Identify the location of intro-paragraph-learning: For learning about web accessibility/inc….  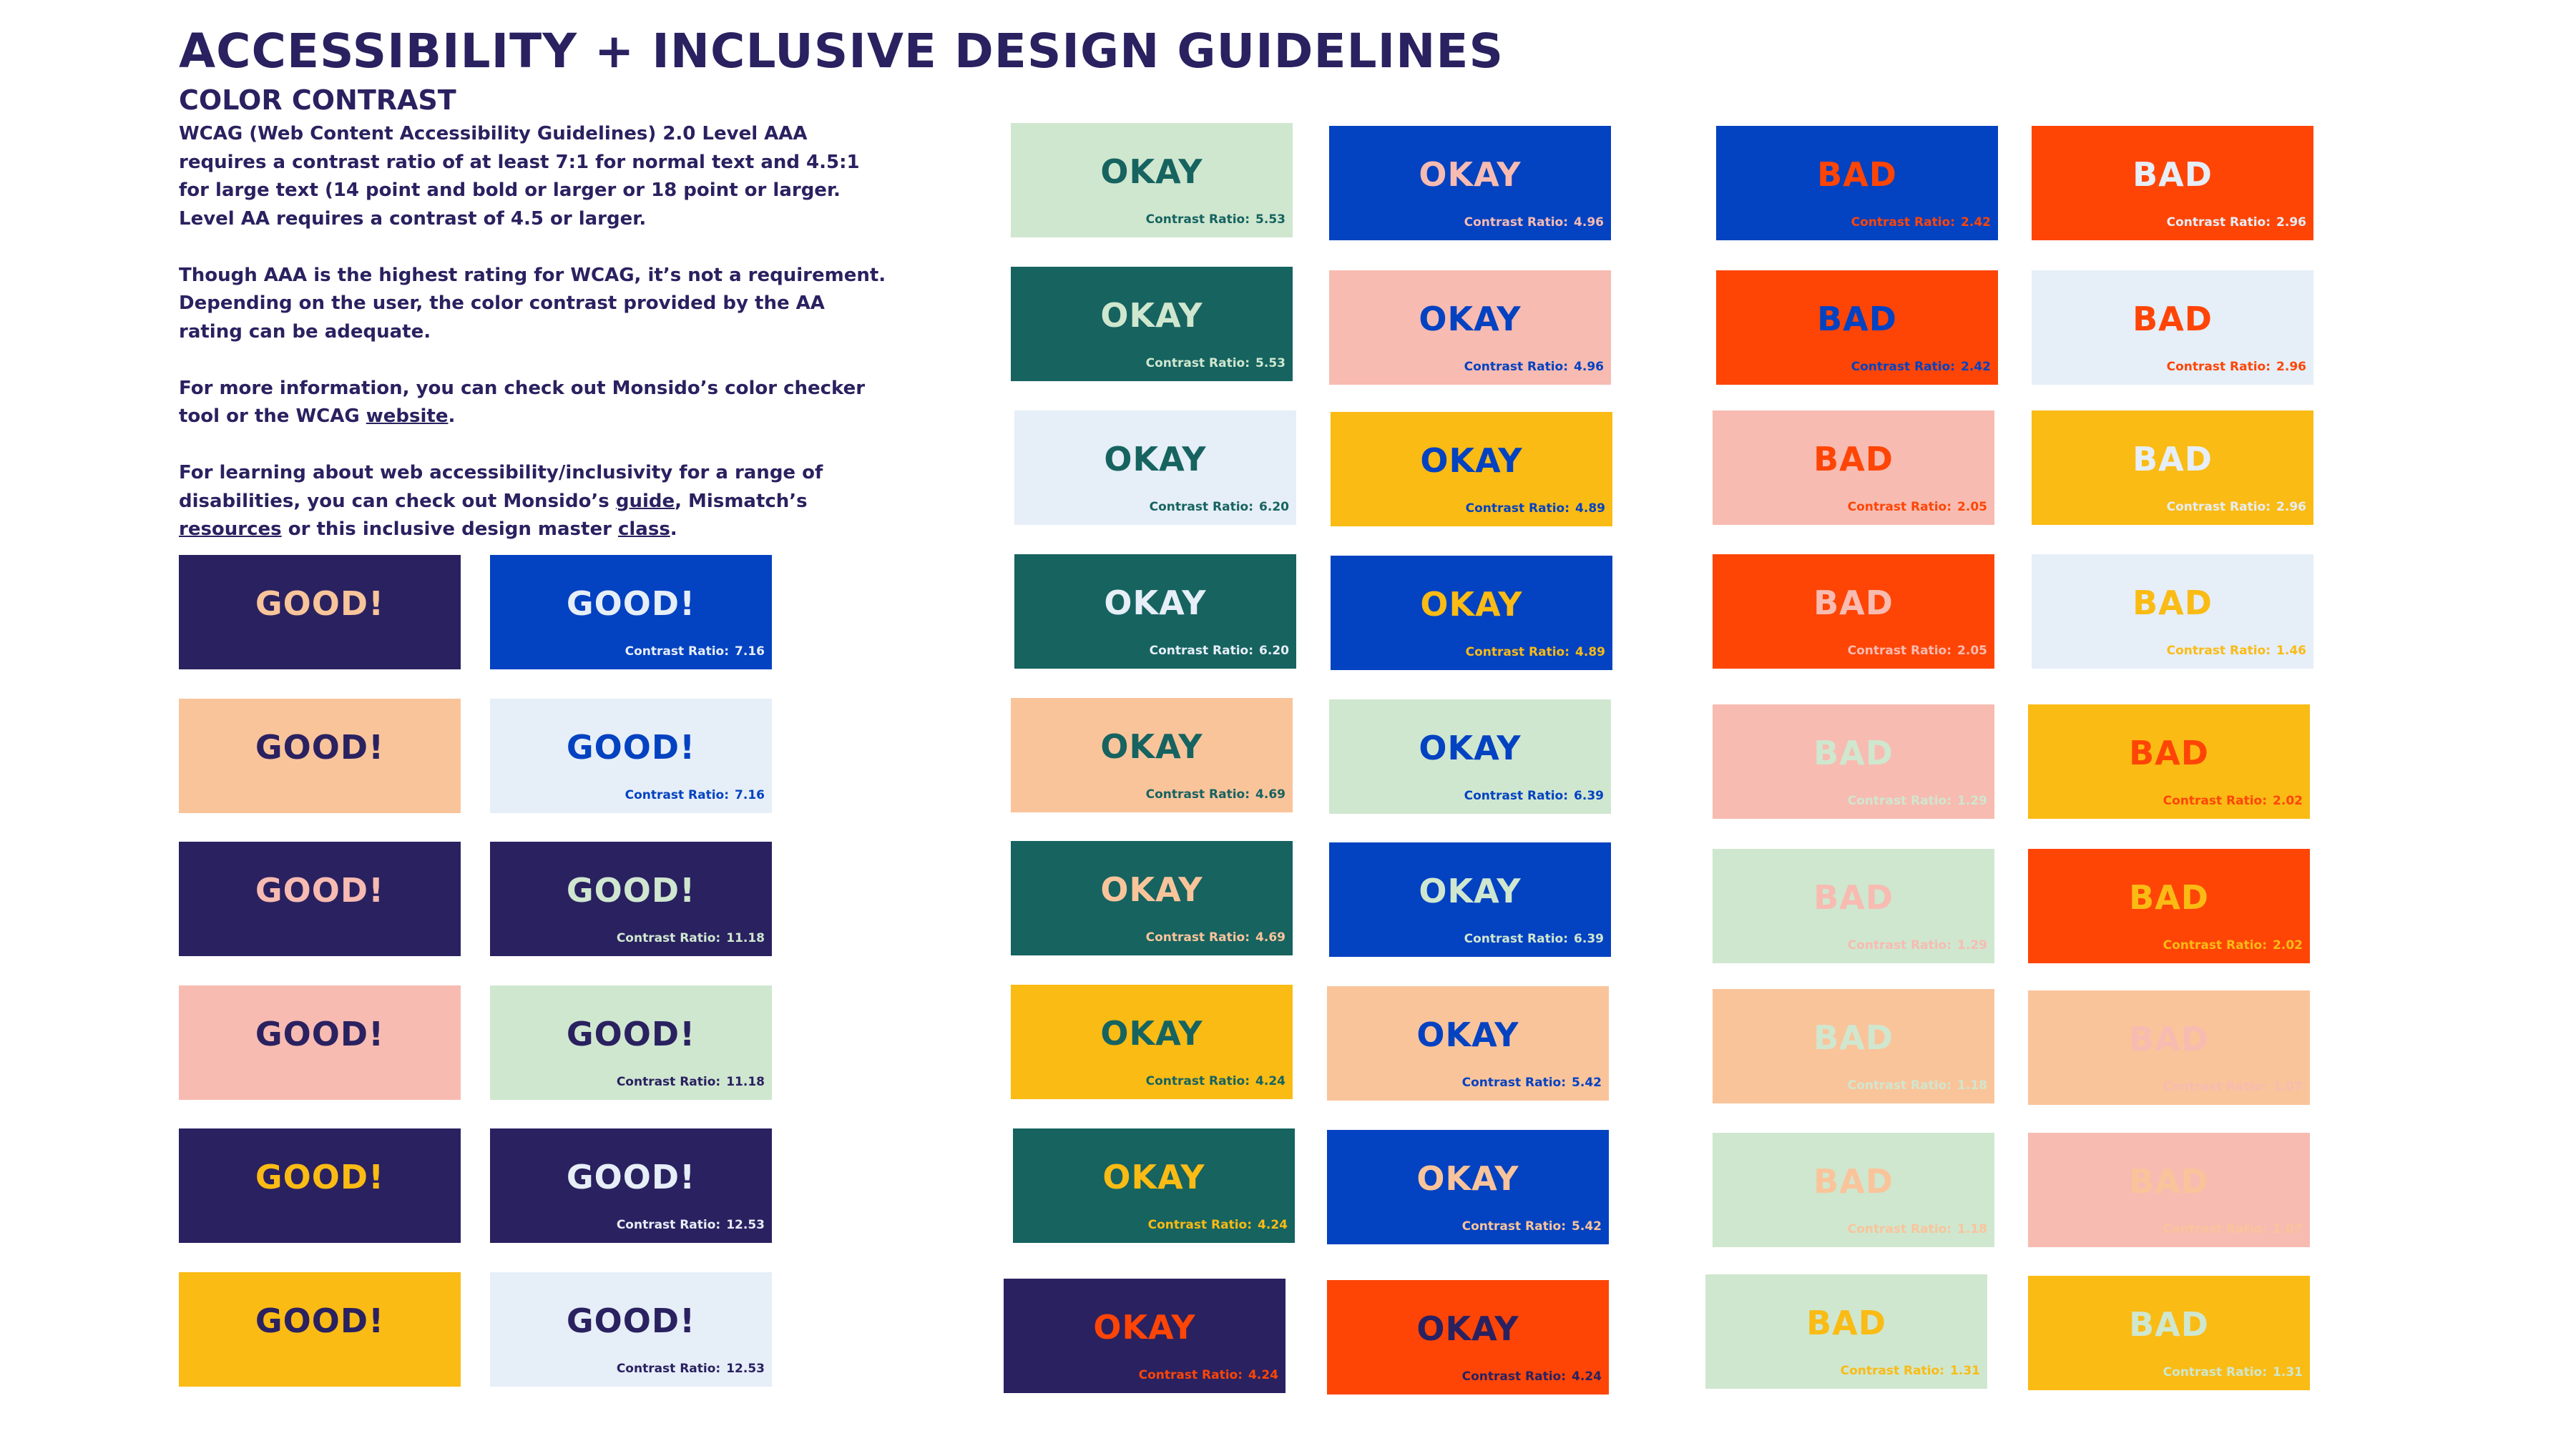
(536, 501).